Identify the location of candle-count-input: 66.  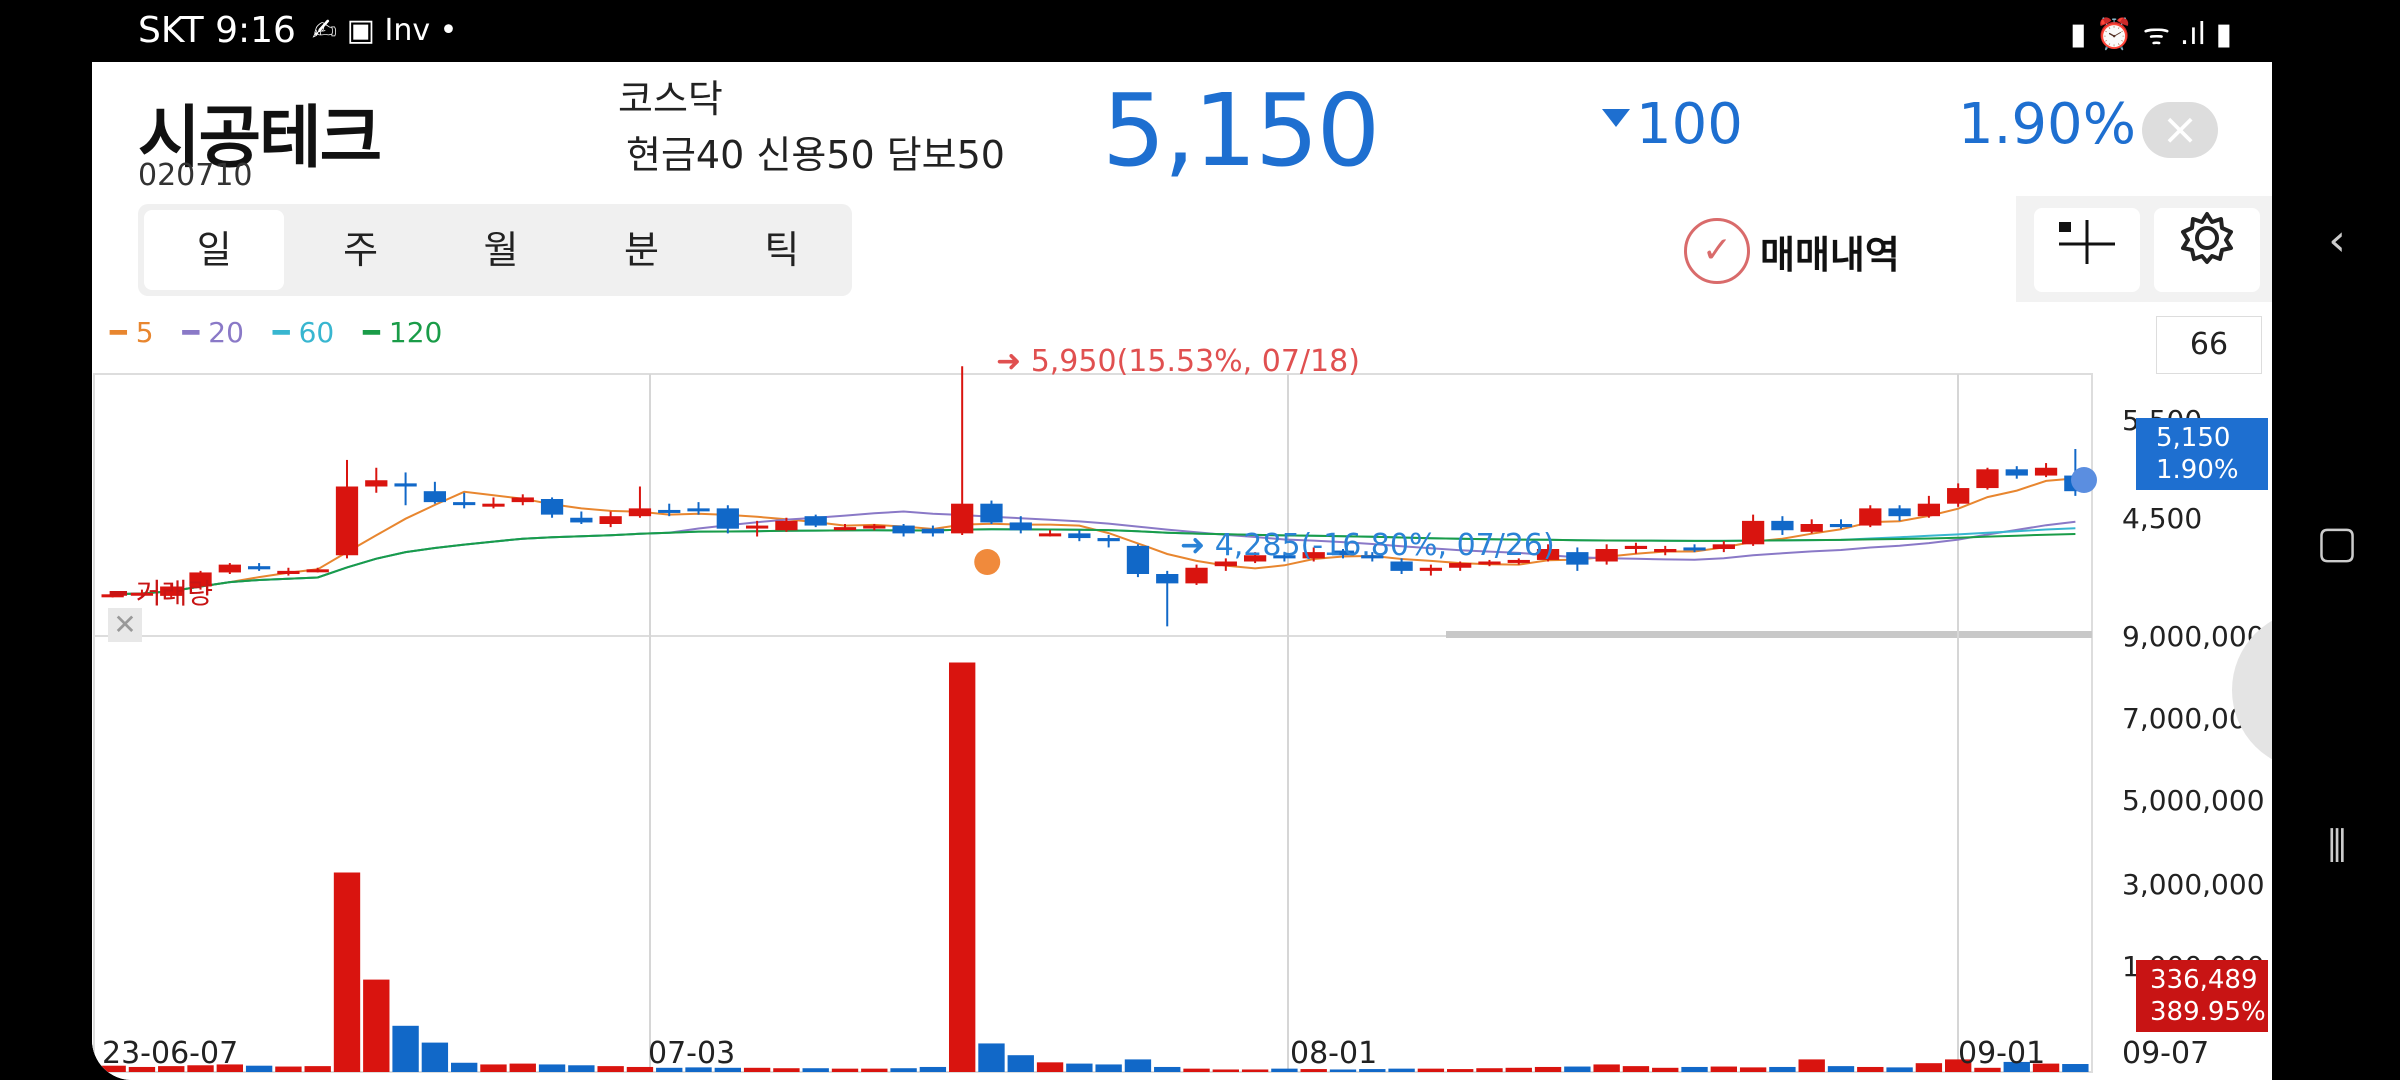
(2209, 345).